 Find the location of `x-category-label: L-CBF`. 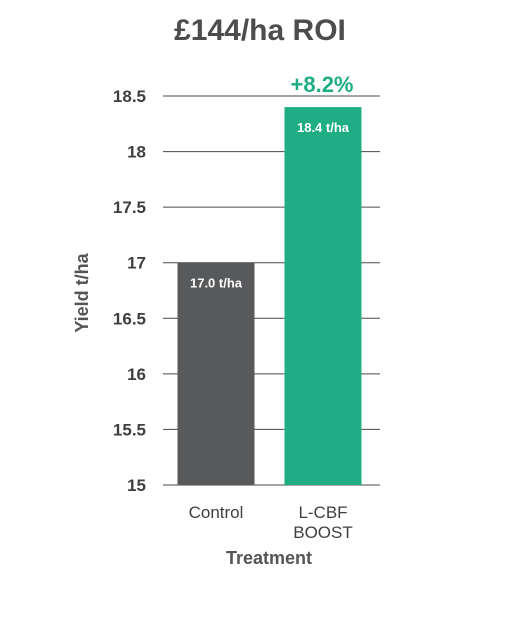

x-category-label: L-CBF is located at coordinates (322, 512).